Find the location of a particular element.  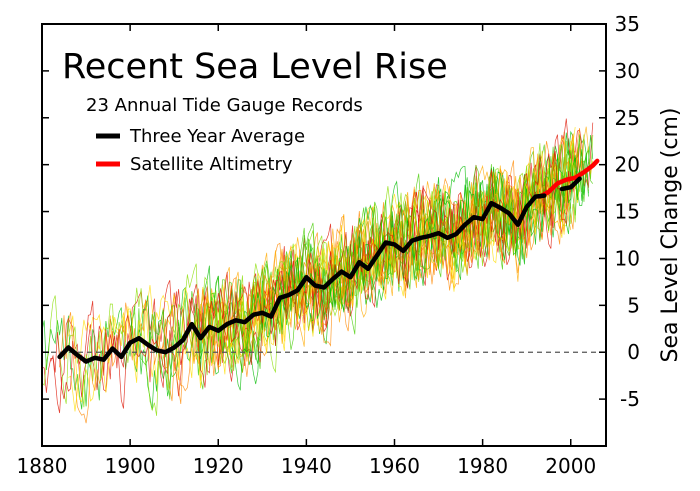

x-tick-label: 2000 is located at coordinates (570, 466).